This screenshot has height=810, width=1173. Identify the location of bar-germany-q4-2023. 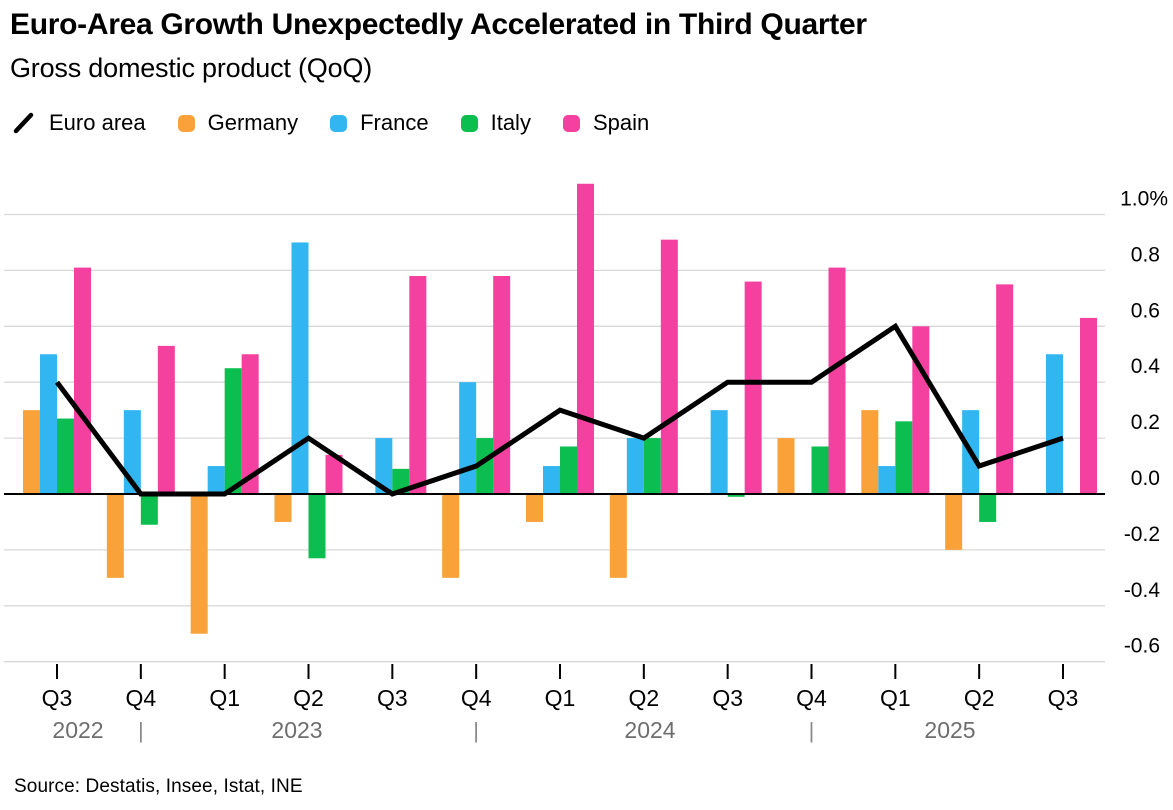
(451, 536).